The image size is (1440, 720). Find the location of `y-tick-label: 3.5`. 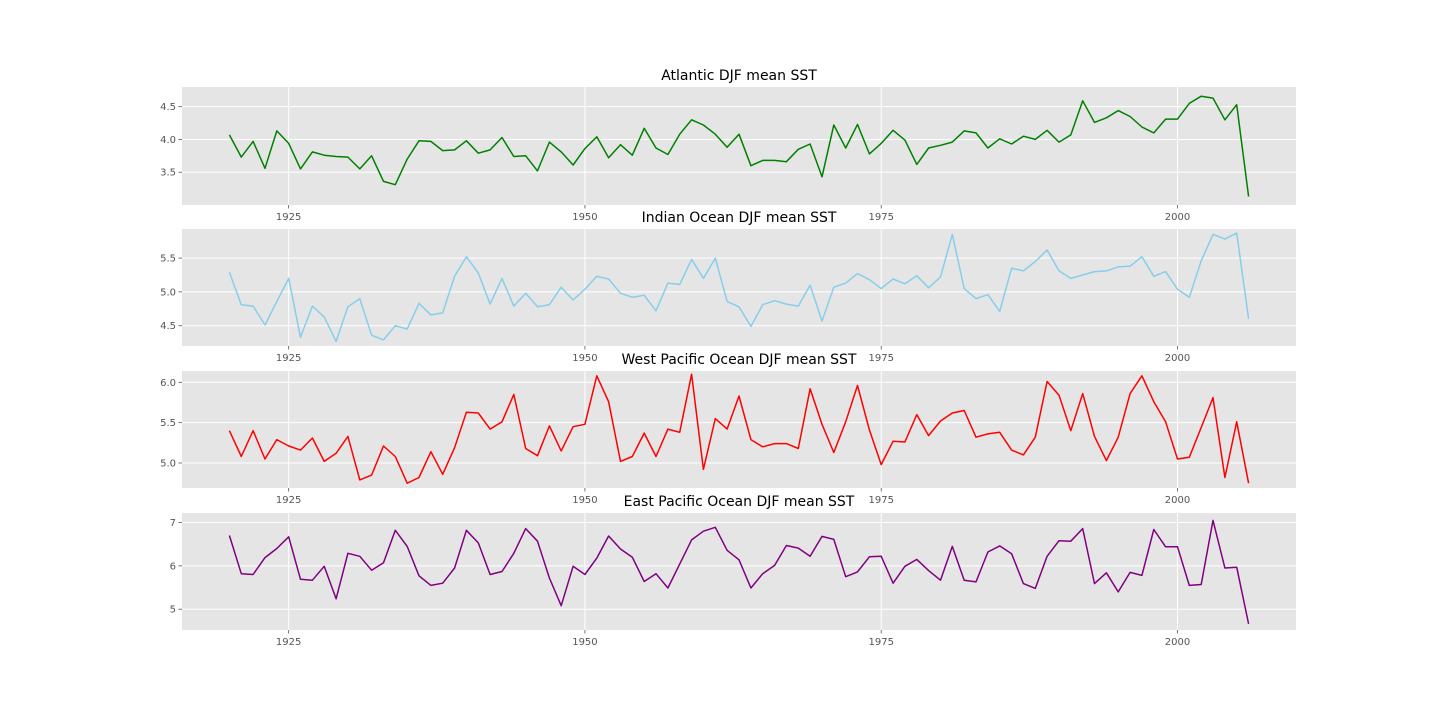

y-tick-label: 3.5 is located at coordinates (168, 173).